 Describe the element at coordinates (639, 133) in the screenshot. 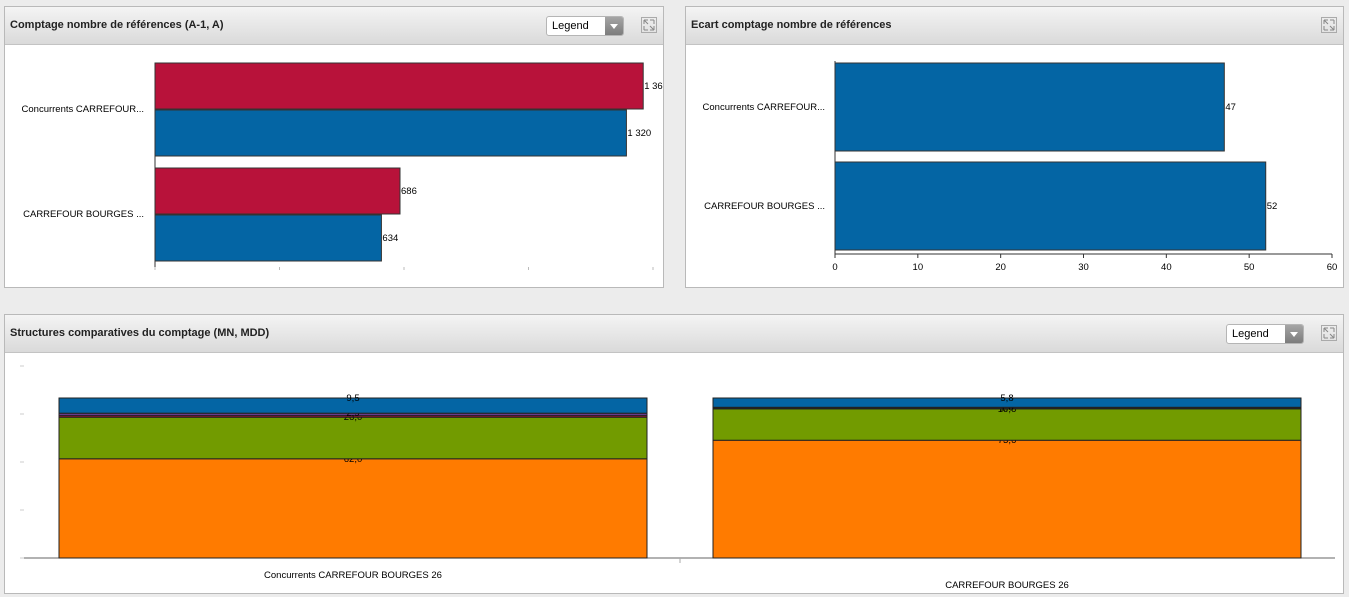

I see `data-label: 1 320` at that location.